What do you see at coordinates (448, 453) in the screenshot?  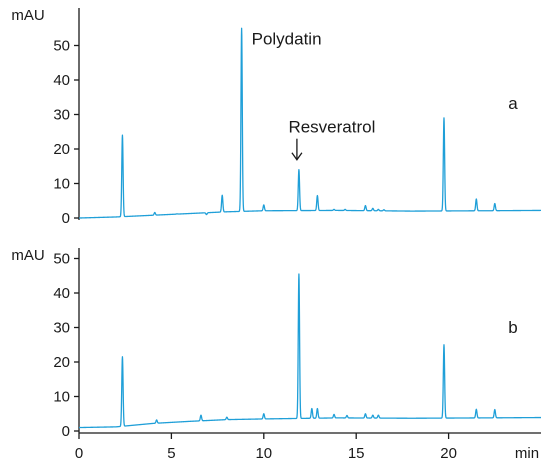 I see `x-tick-label: 20` at bounding box center [448, 453].